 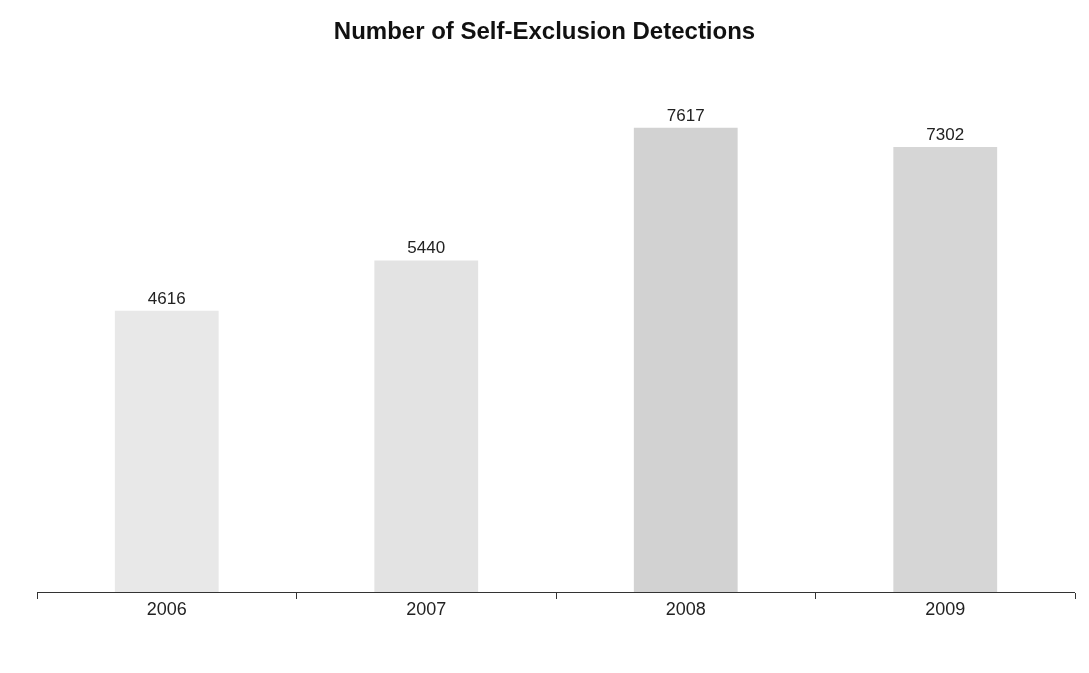 I want to click on data-label: 7302, so click(x=945, y=134).